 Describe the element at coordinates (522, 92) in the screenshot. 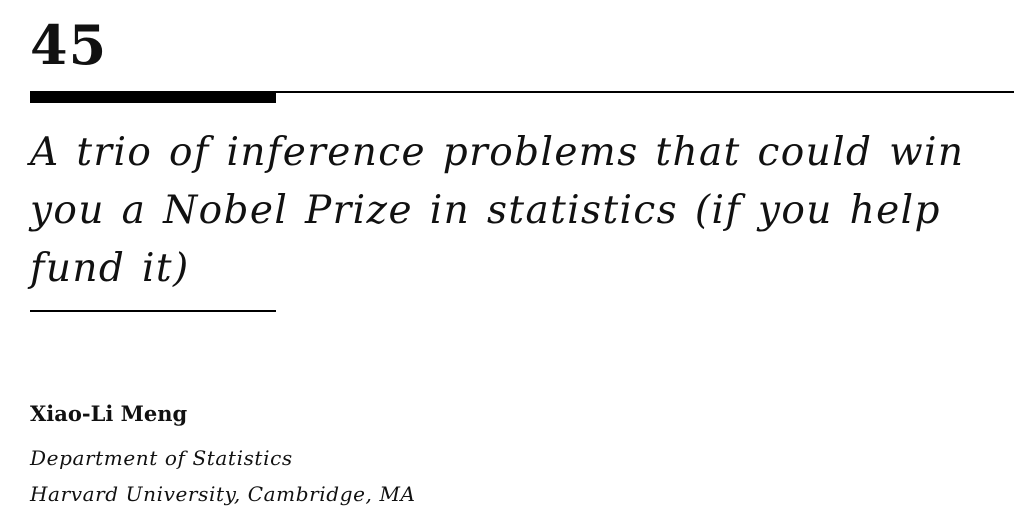

I see `header-rule` at that location.